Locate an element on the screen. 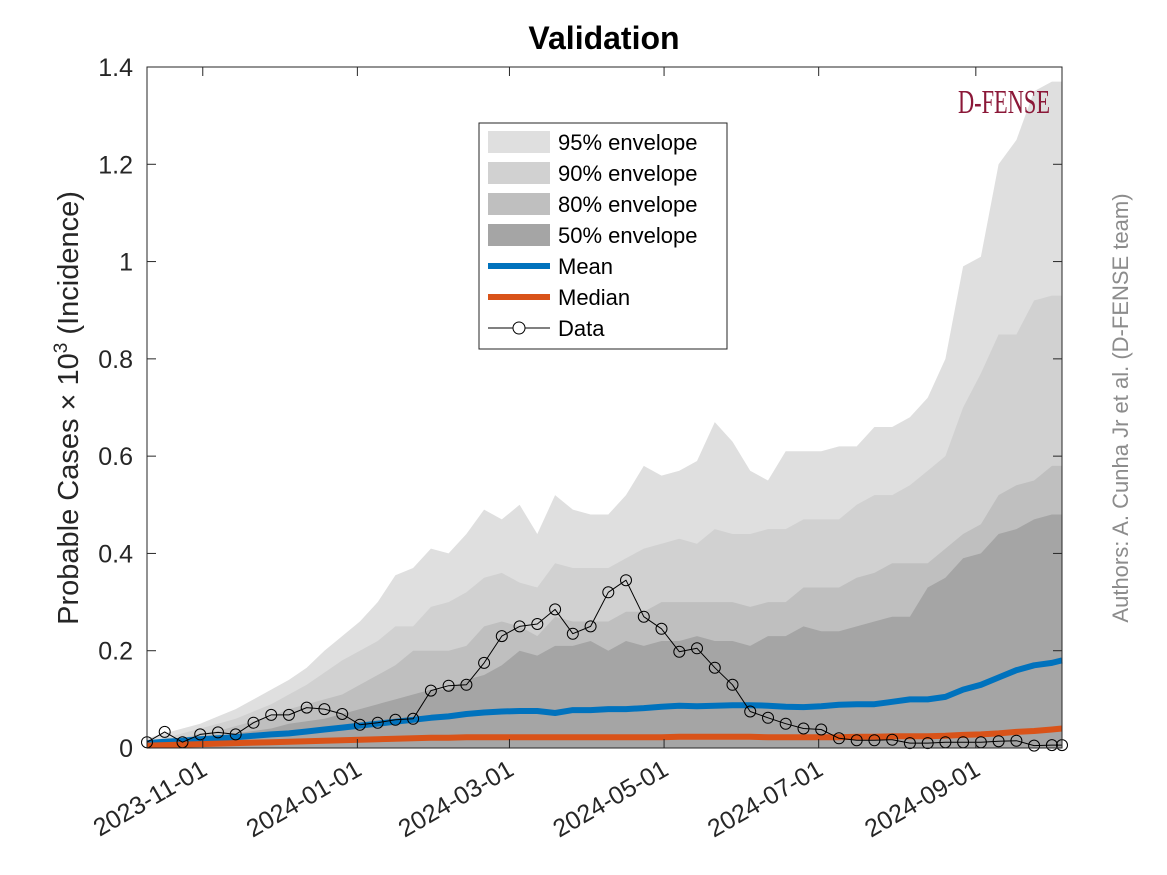 Image resolution: width=1167 pixels, height=875 pixels. y-tick-label: 1.2 is located at coordinates (115, 165).